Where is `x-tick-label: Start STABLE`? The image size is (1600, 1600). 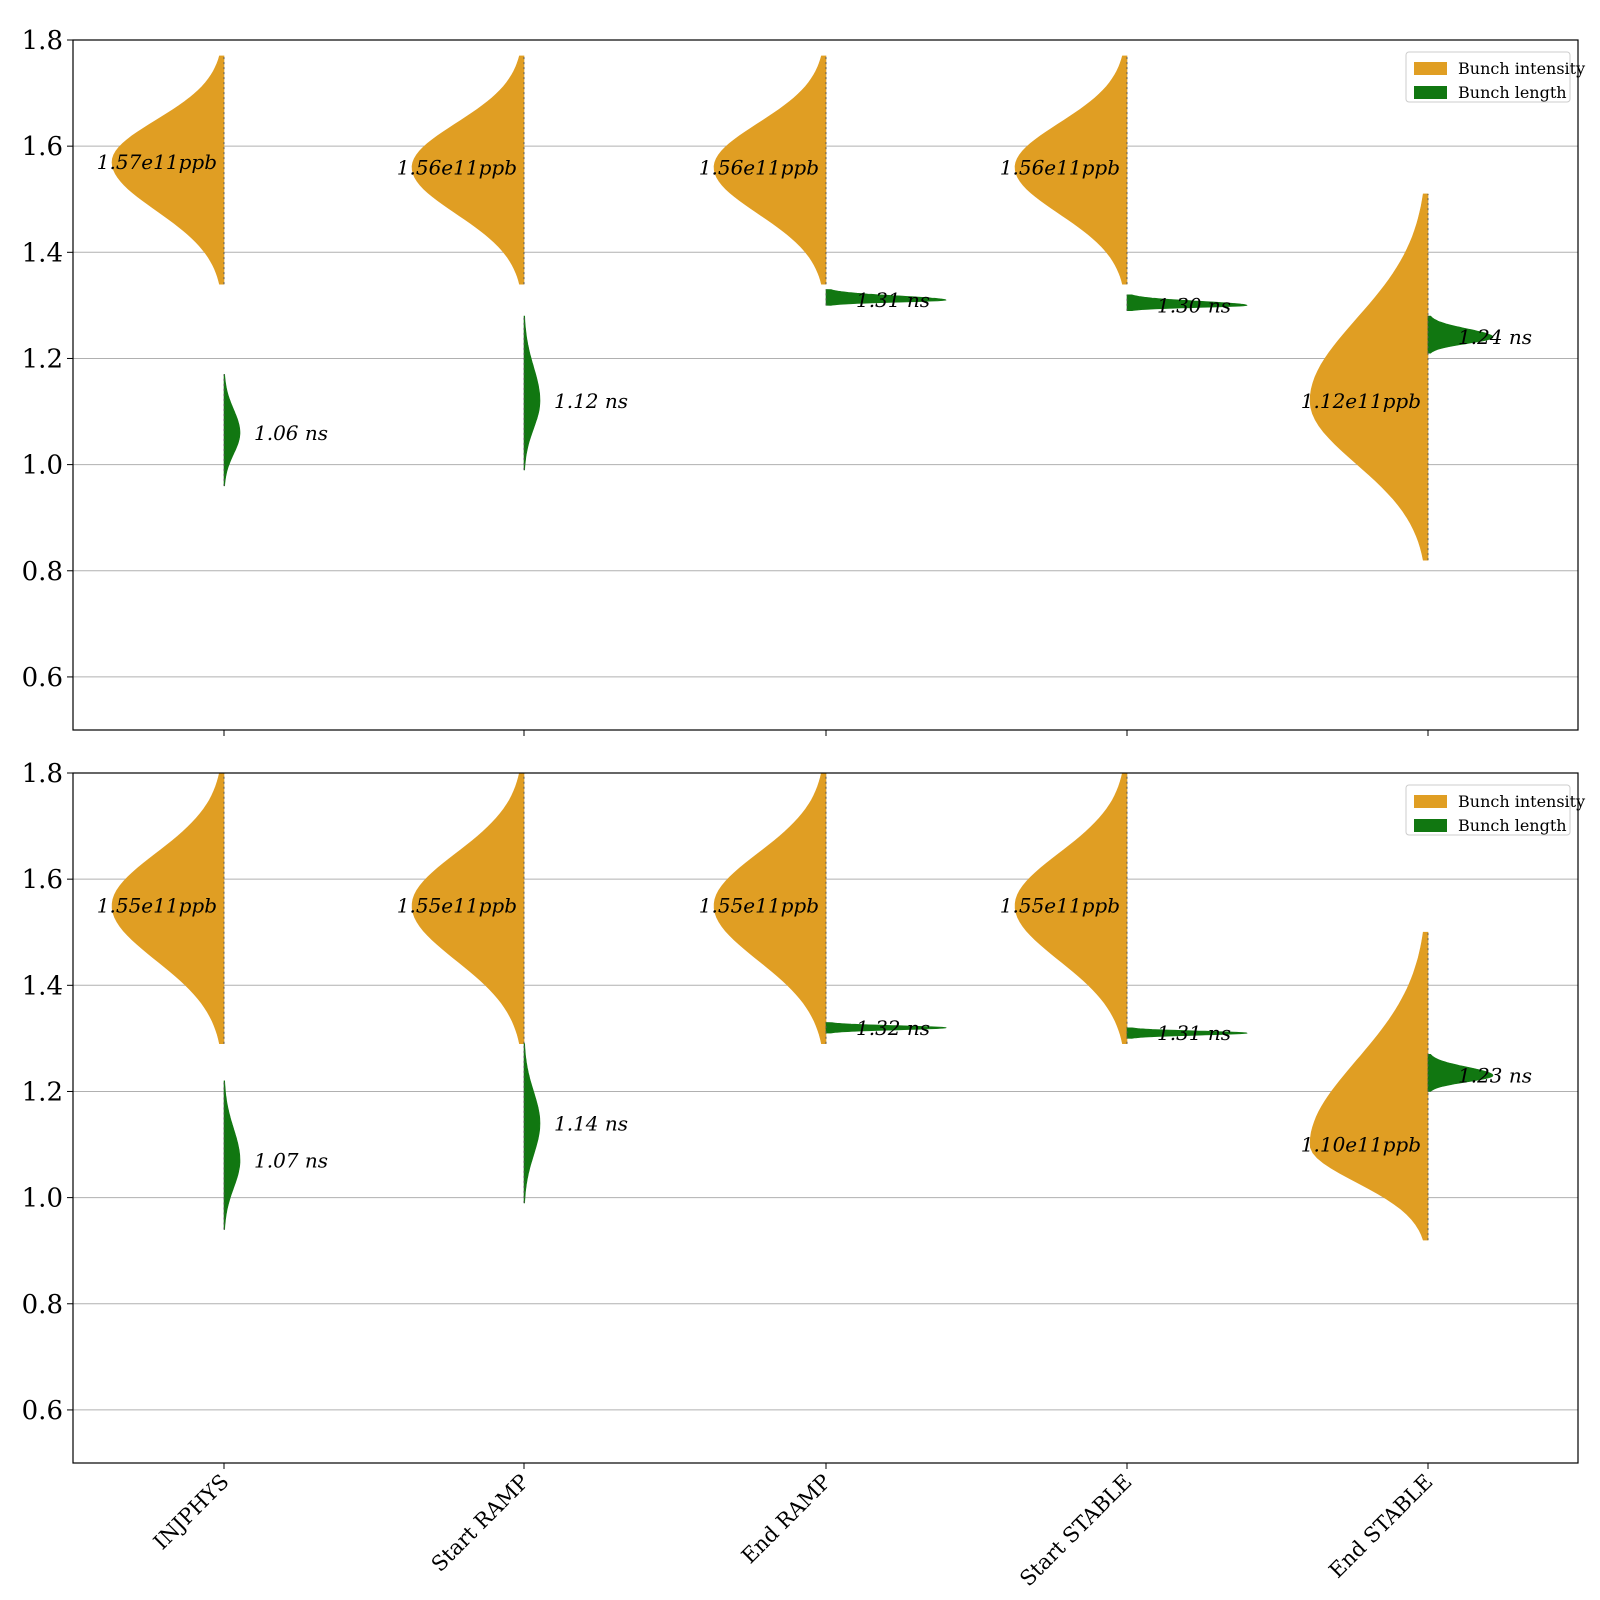
x-tick-label: Start STABLE is located at coordinates (1075, 1530).